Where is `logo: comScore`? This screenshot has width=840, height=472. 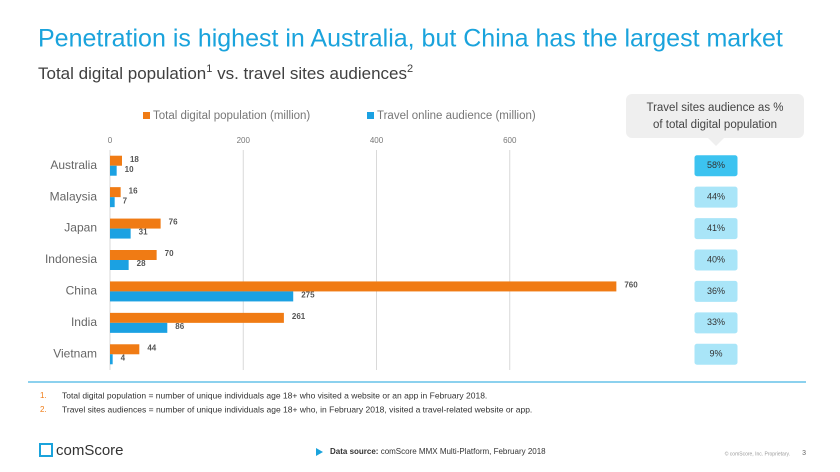 logo: comScore is located at coordinates (90, 450).